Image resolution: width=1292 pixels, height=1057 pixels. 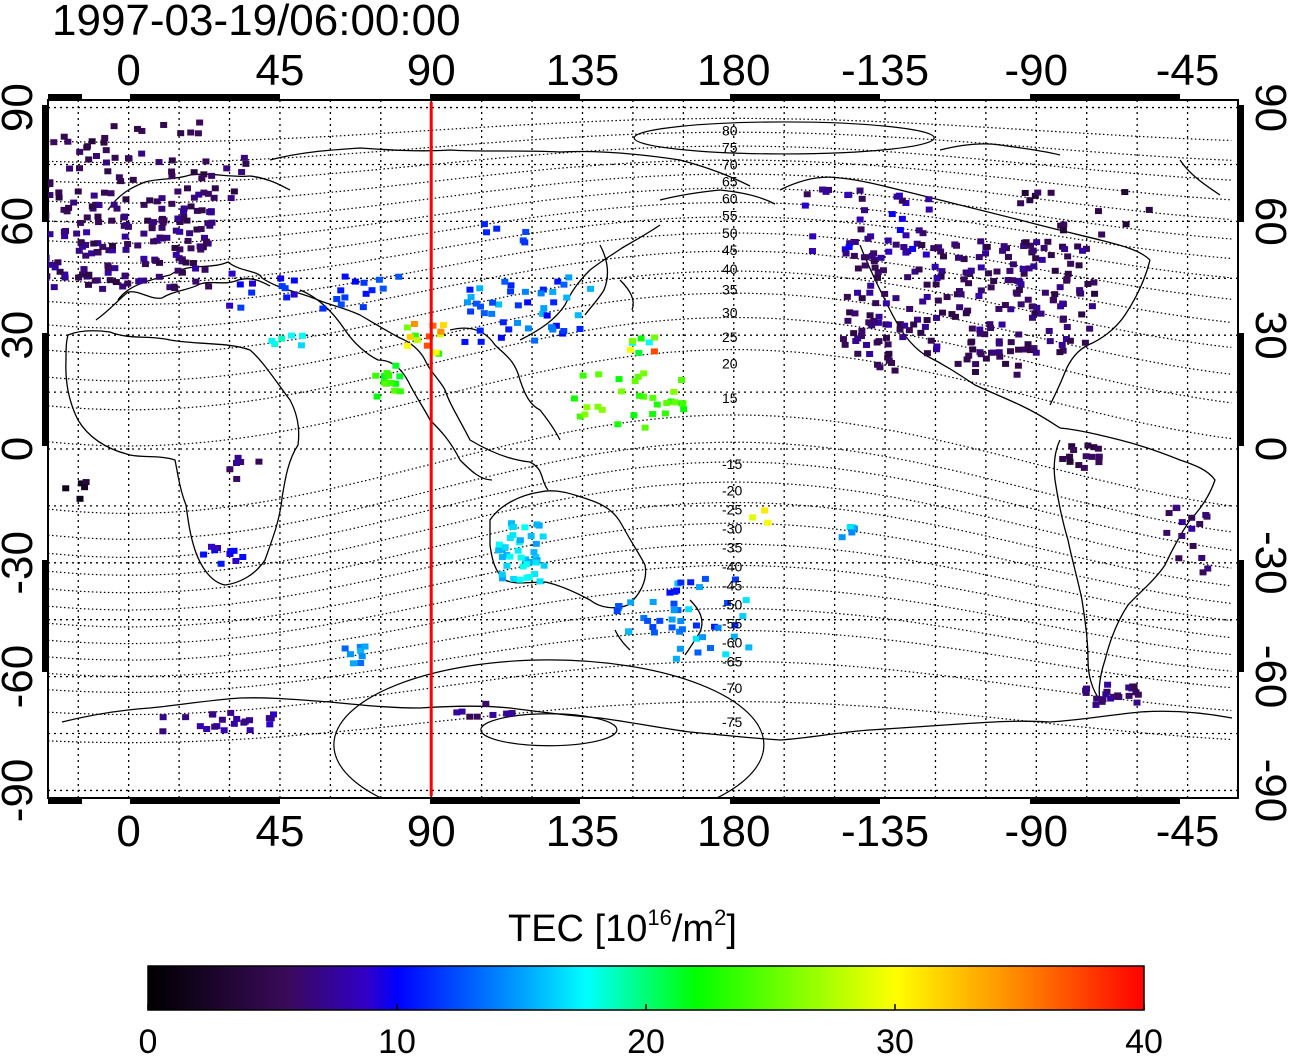 What do you see at coordinates (582, 70) in the screenshot?
I see `top-longitude-label: 135` at bounding box center [582, 70].